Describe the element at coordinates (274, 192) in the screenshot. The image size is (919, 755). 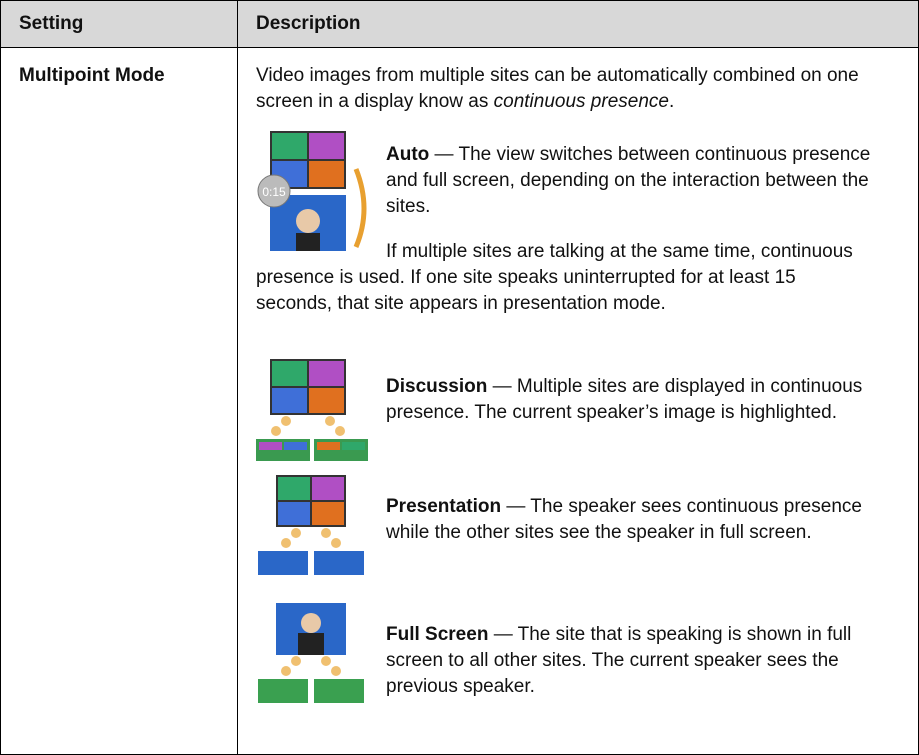
I see `svg-text: 0:15` at that location.